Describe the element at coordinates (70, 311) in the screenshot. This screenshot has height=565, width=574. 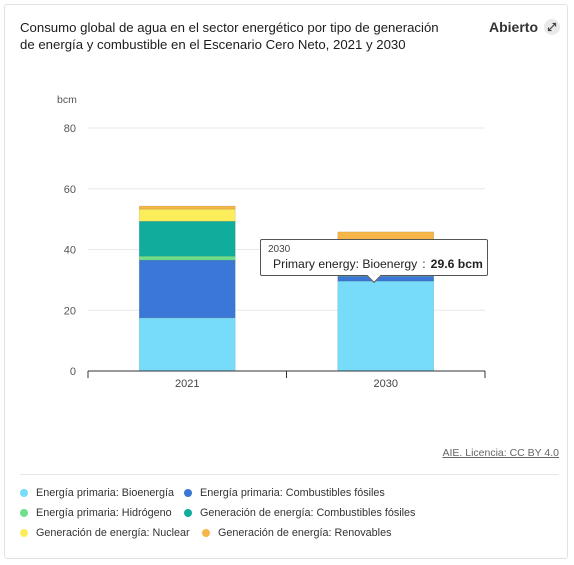
I see `y-tick-label: 20` at that location.